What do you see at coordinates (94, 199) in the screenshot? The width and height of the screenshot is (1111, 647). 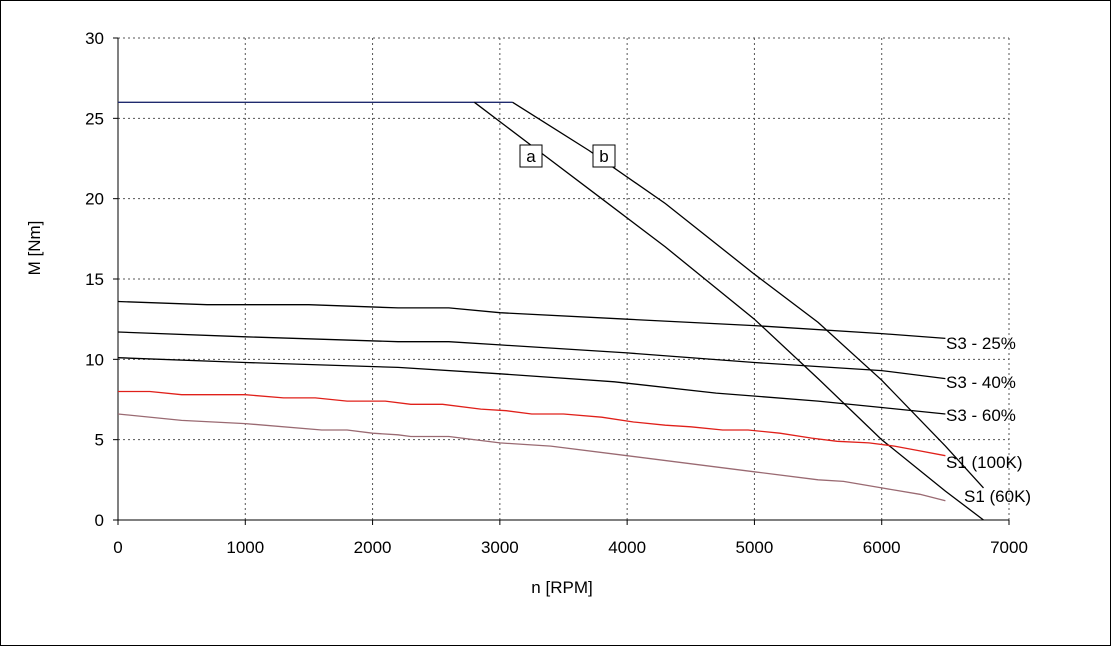 I see `y-tick-label: 20` at bounding box center [94, 199].